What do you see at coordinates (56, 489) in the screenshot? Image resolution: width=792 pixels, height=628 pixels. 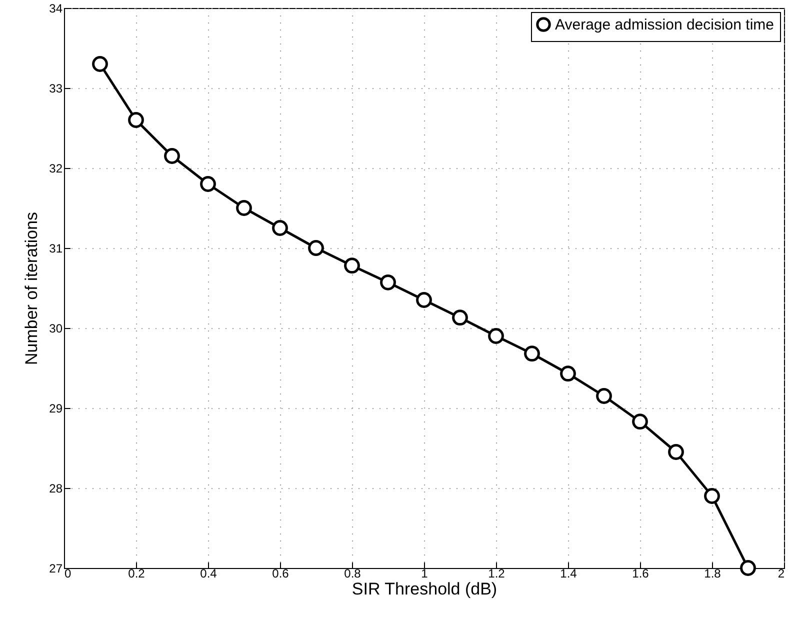 I see `y-tick-label: 28` at bounding box center [56, 489].